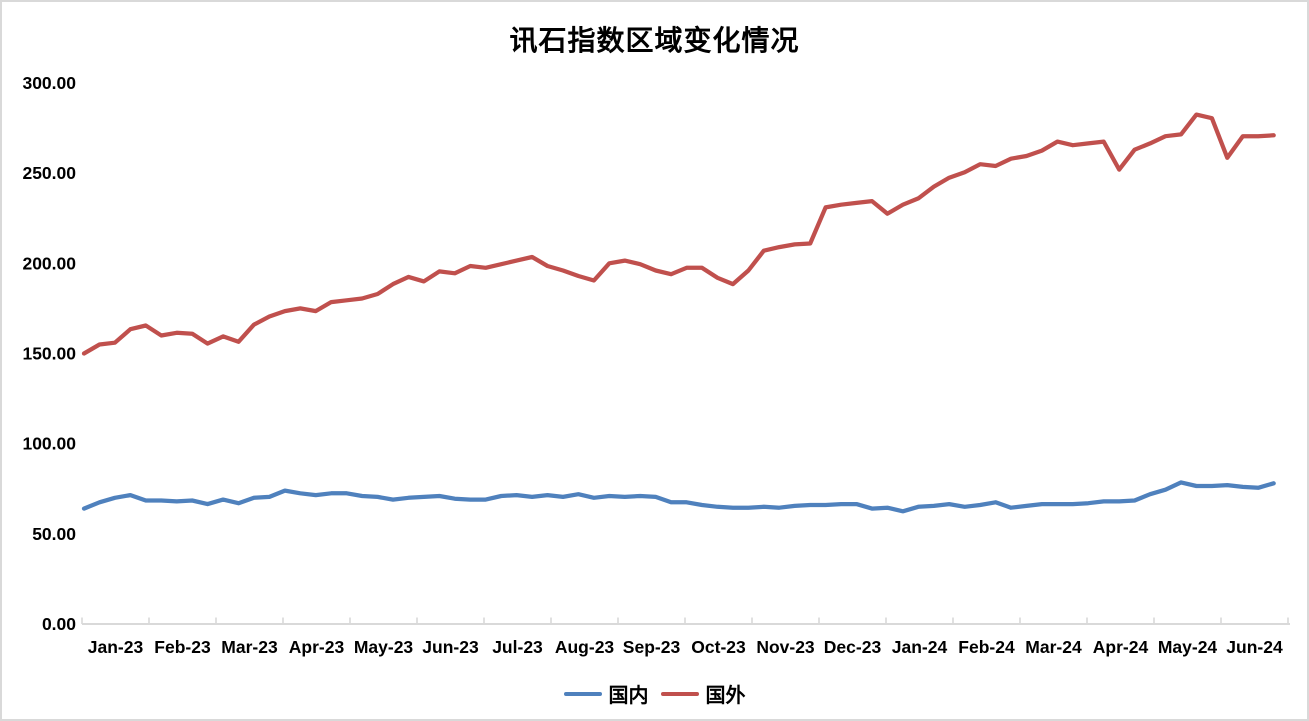  What do you see at coordinates (986, 647) in the screenshot?
I see `x-axis-tick-label: Feb-24` at bounding box center [986, 647].